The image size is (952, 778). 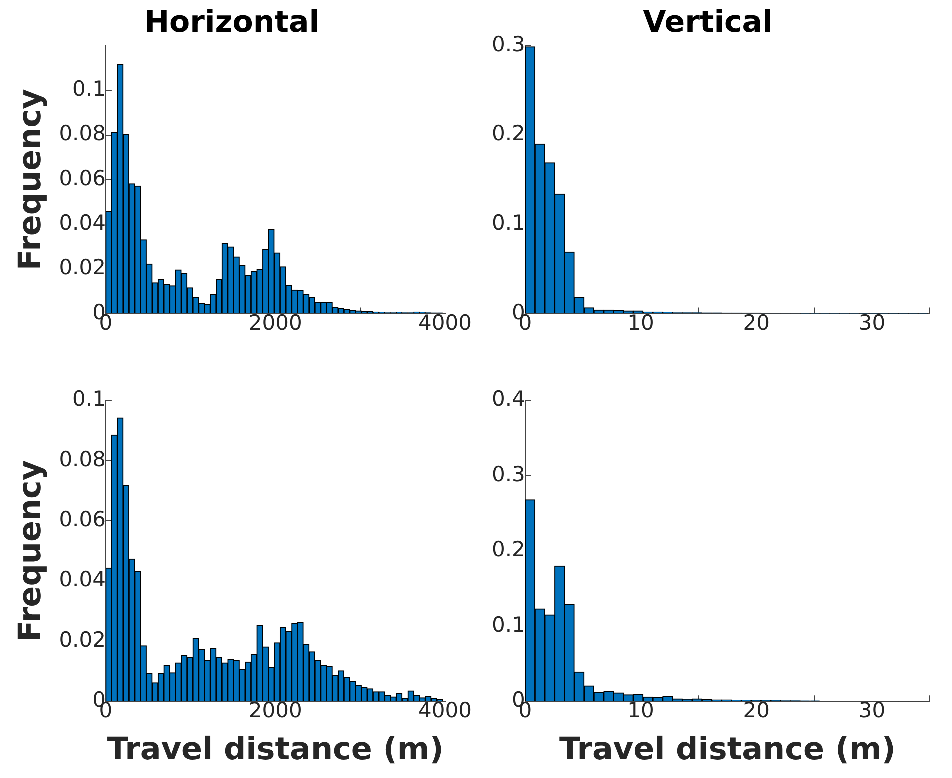 I want to click on chart-title: Vertical, so click(x=708, y=22).